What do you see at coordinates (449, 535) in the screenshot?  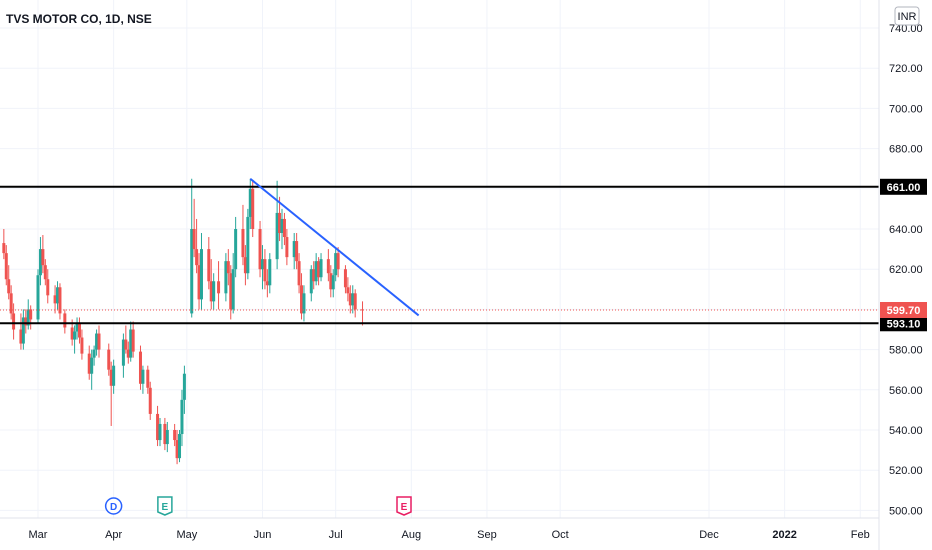 I see `time-axis: Mar Apr May Jun Jul Aug Sep Oct Dec 2022 Feb` at bounding box center [449, 535].